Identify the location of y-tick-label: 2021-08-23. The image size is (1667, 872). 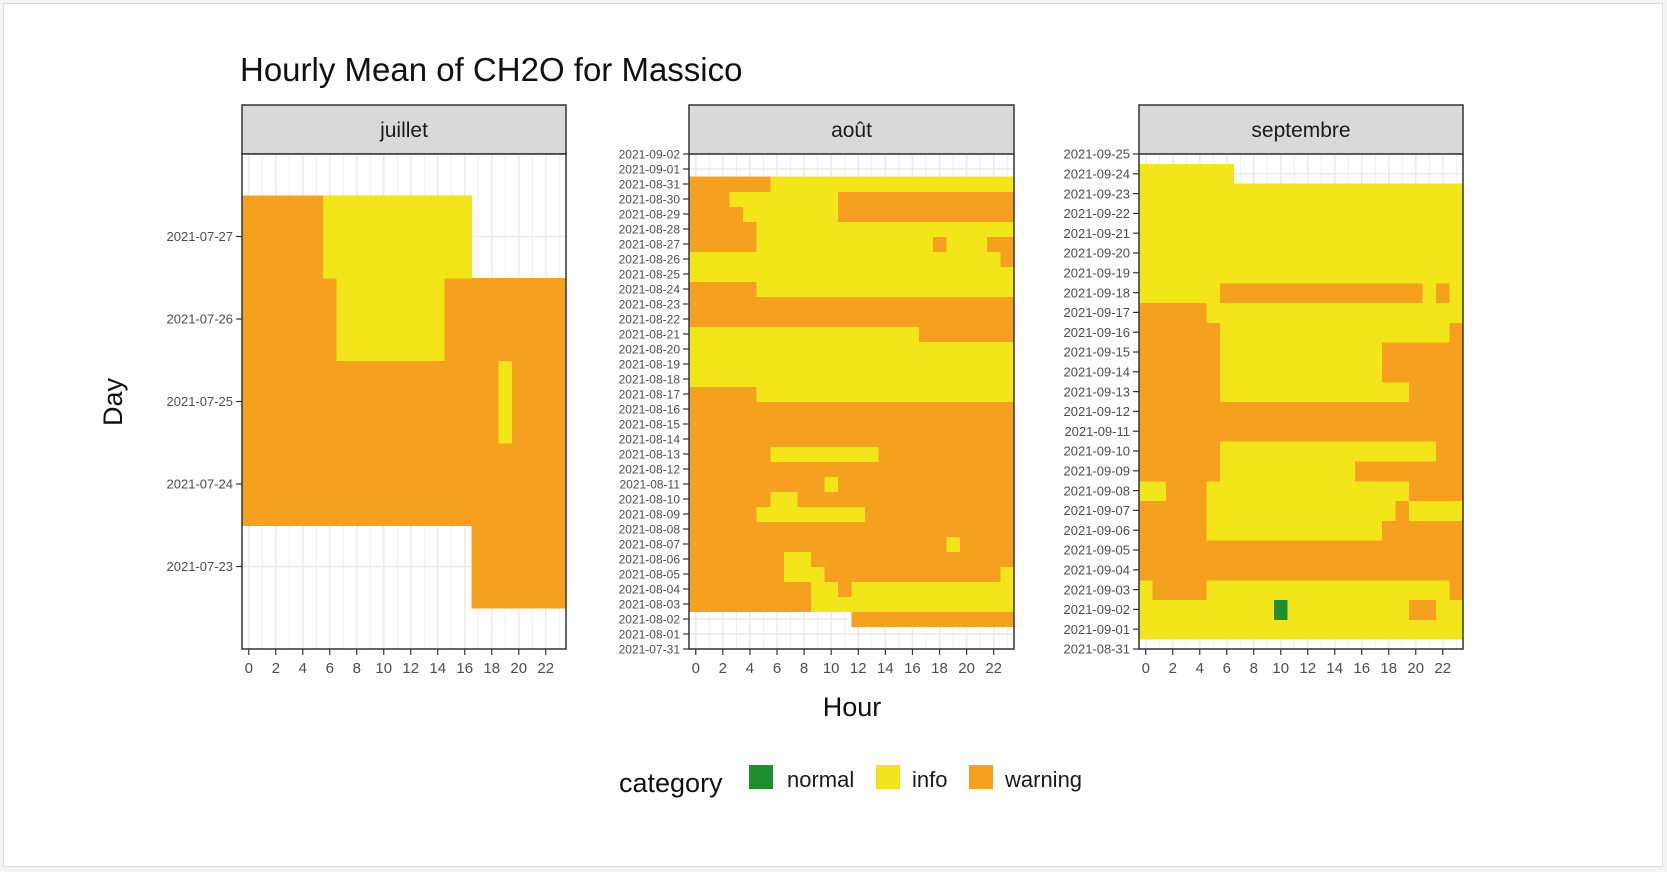
(650, 304).